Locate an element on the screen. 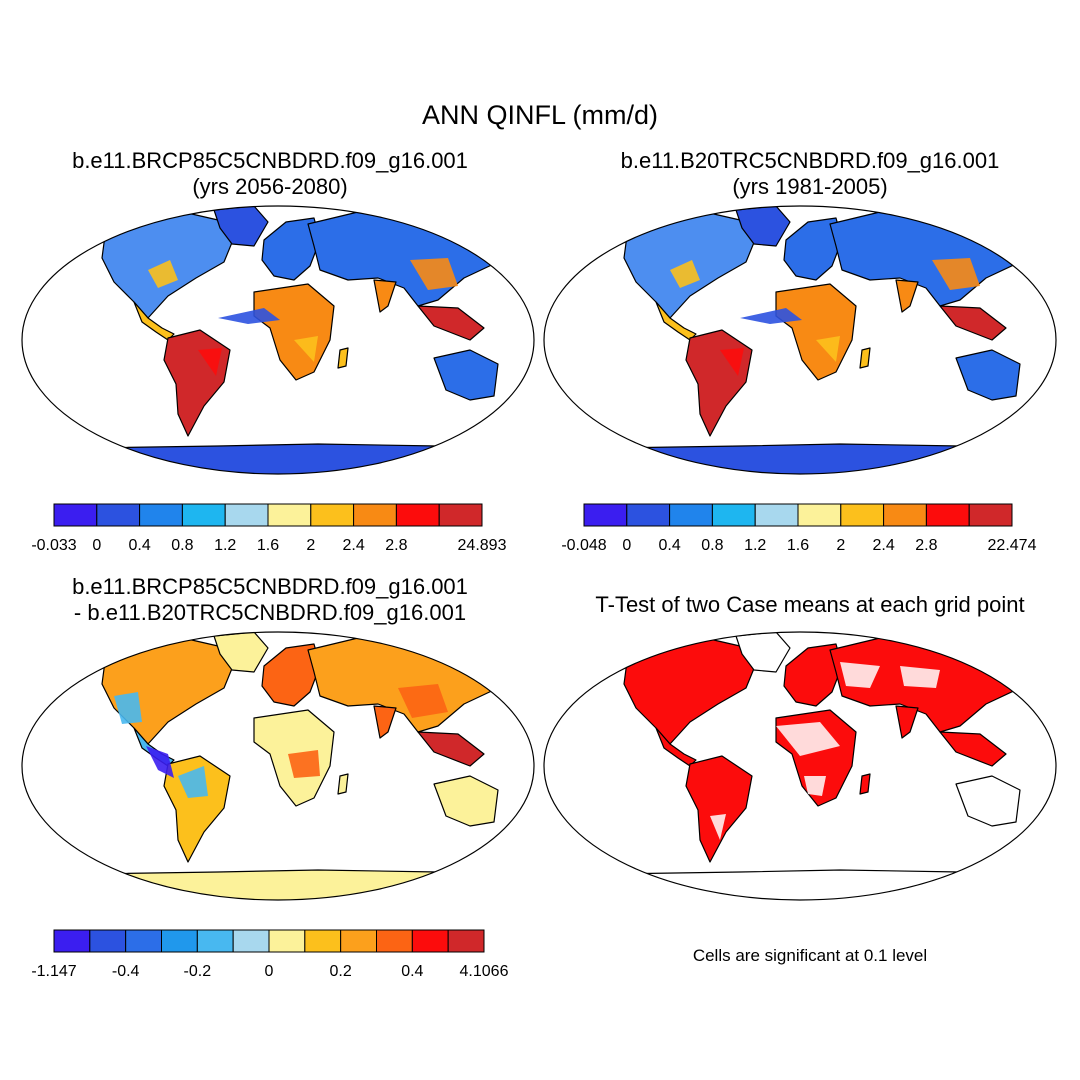  map-panel-projected-field is located at coordinates (278, 340).